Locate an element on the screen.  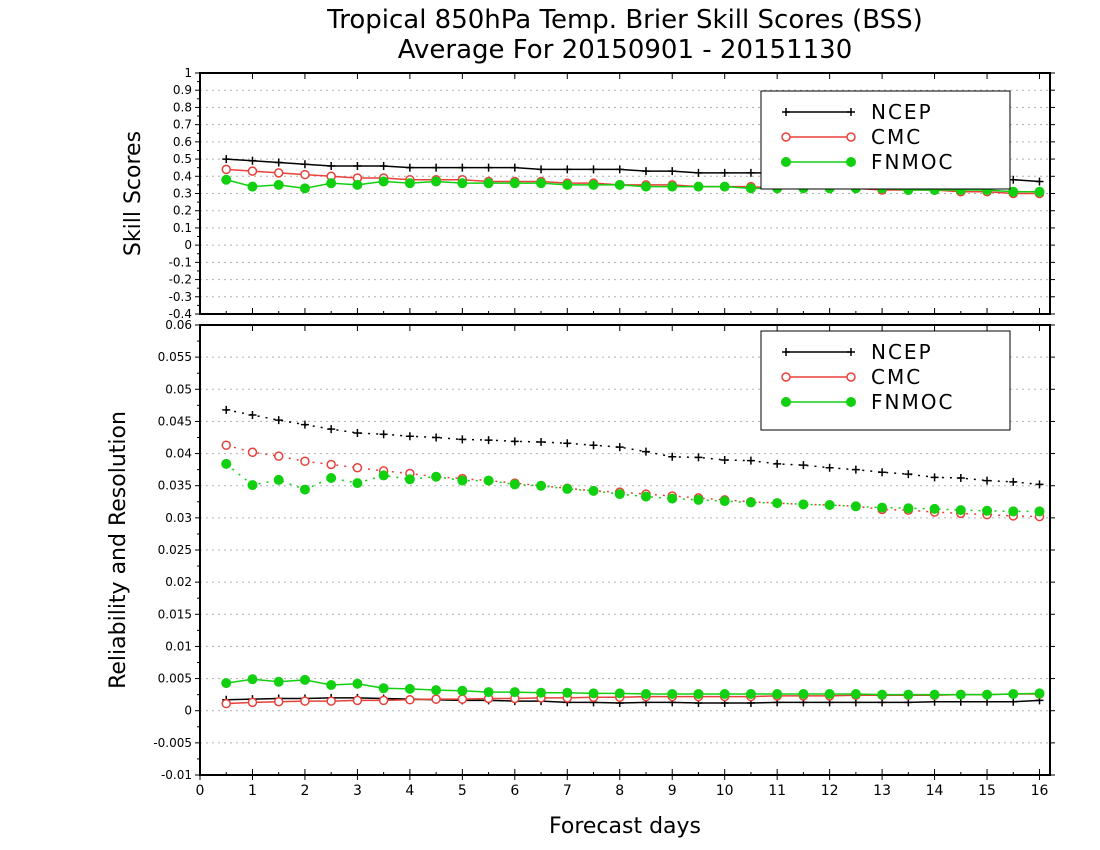
y-tick-label: 0.03 is located at coordinates (178, 518).